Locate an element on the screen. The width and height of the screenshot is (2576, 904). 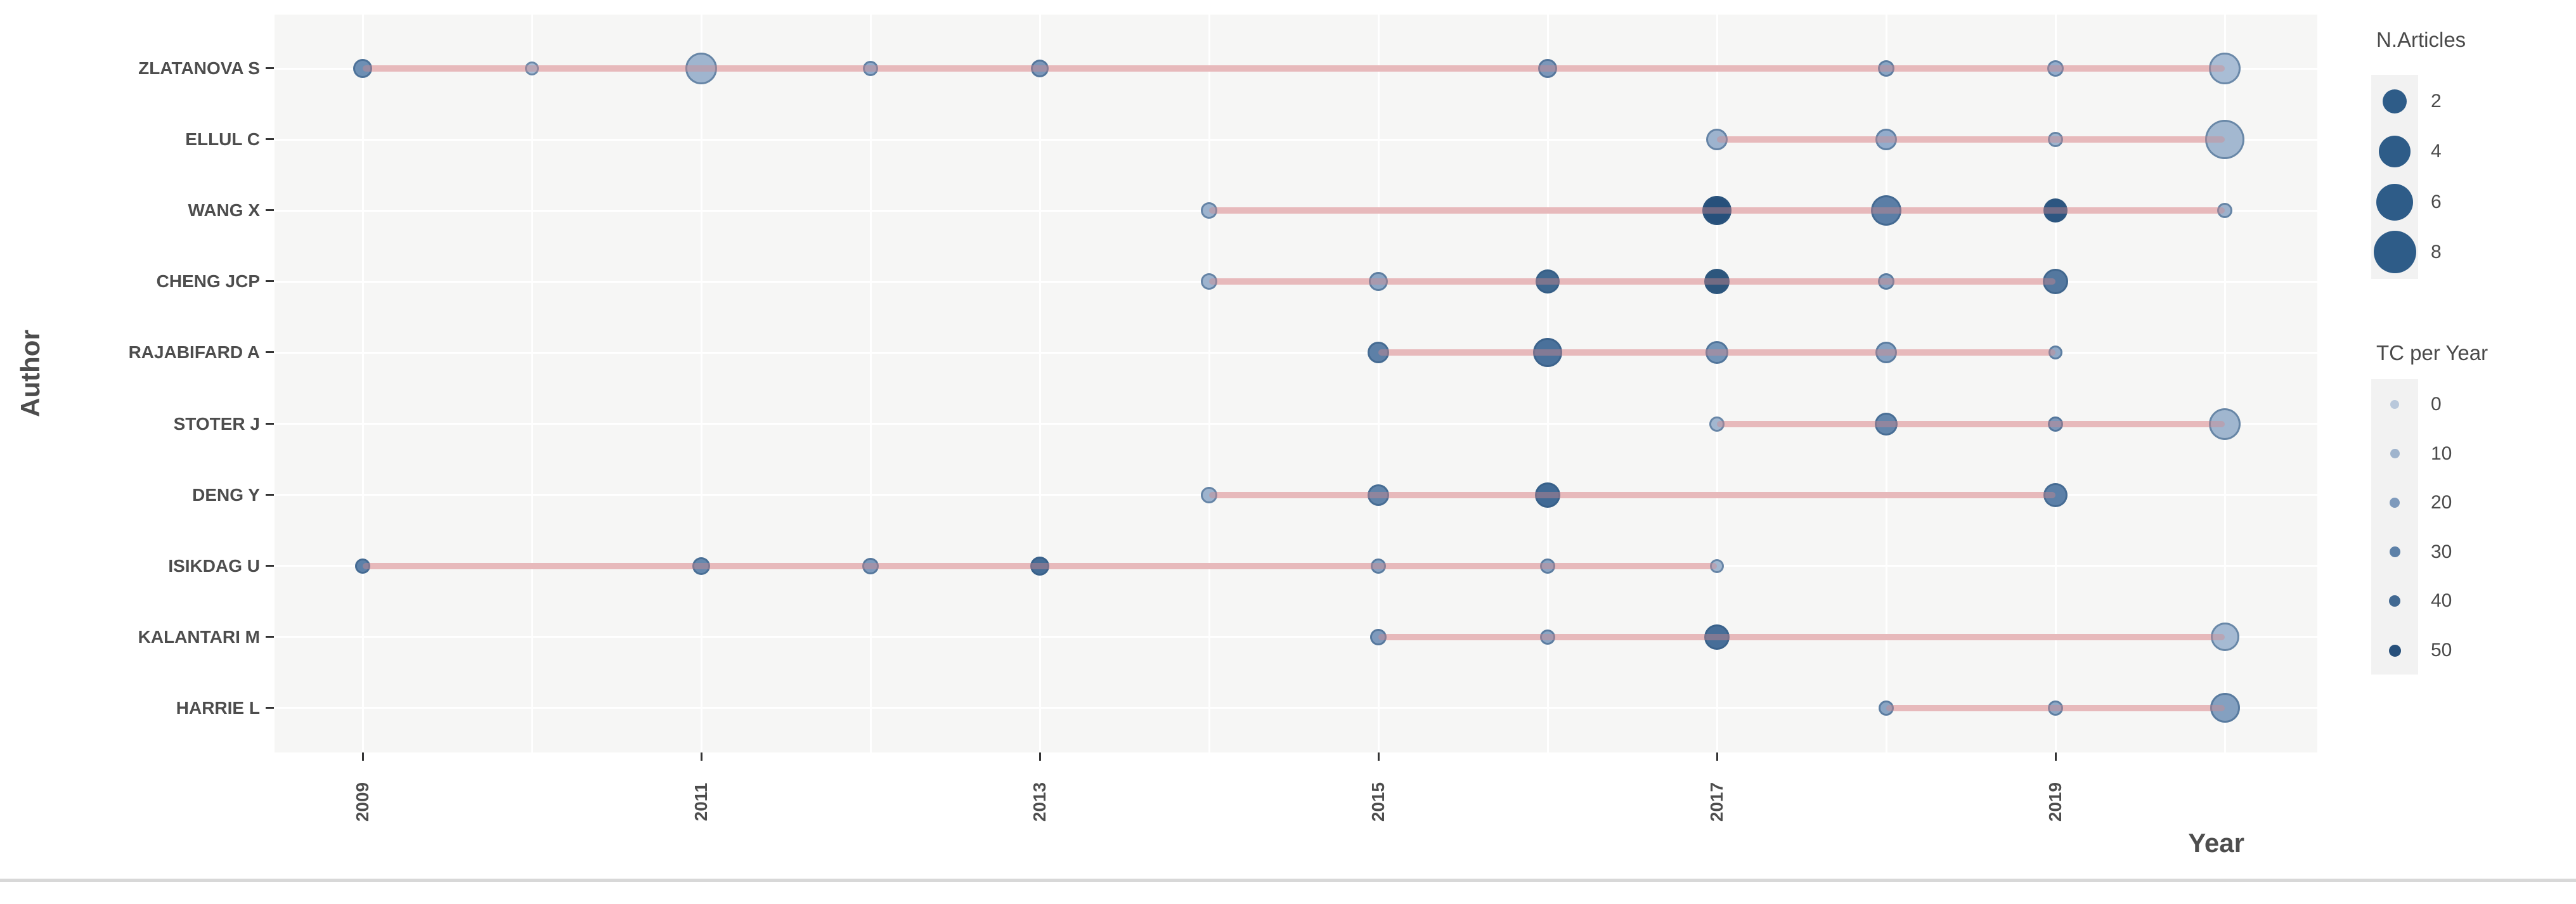
author-axis-label: WANG X is located at coordinates (224, 211).